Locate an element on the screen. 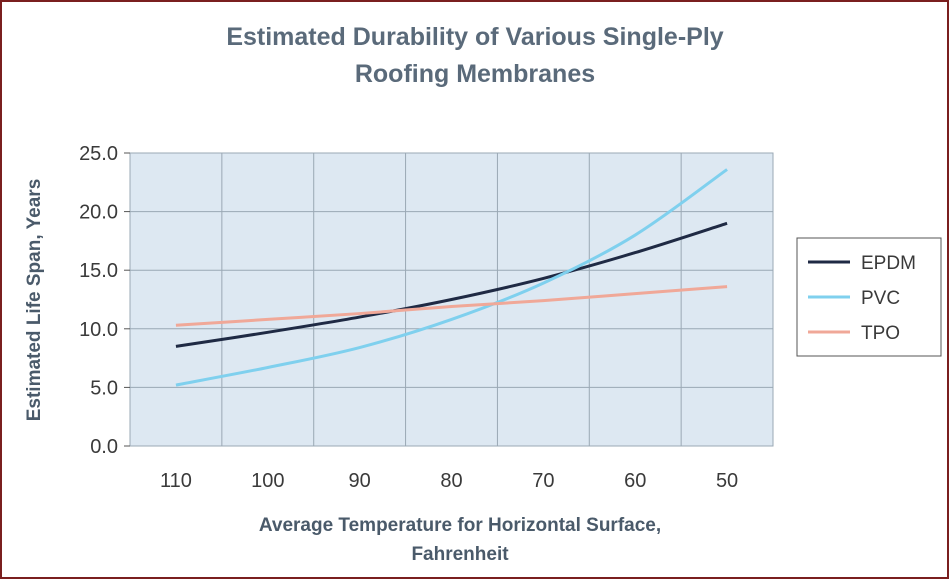 The height and width of the screenshot is (579, 949). legend-items: EPDM PVC TPO is located at coordinates (862, 298).